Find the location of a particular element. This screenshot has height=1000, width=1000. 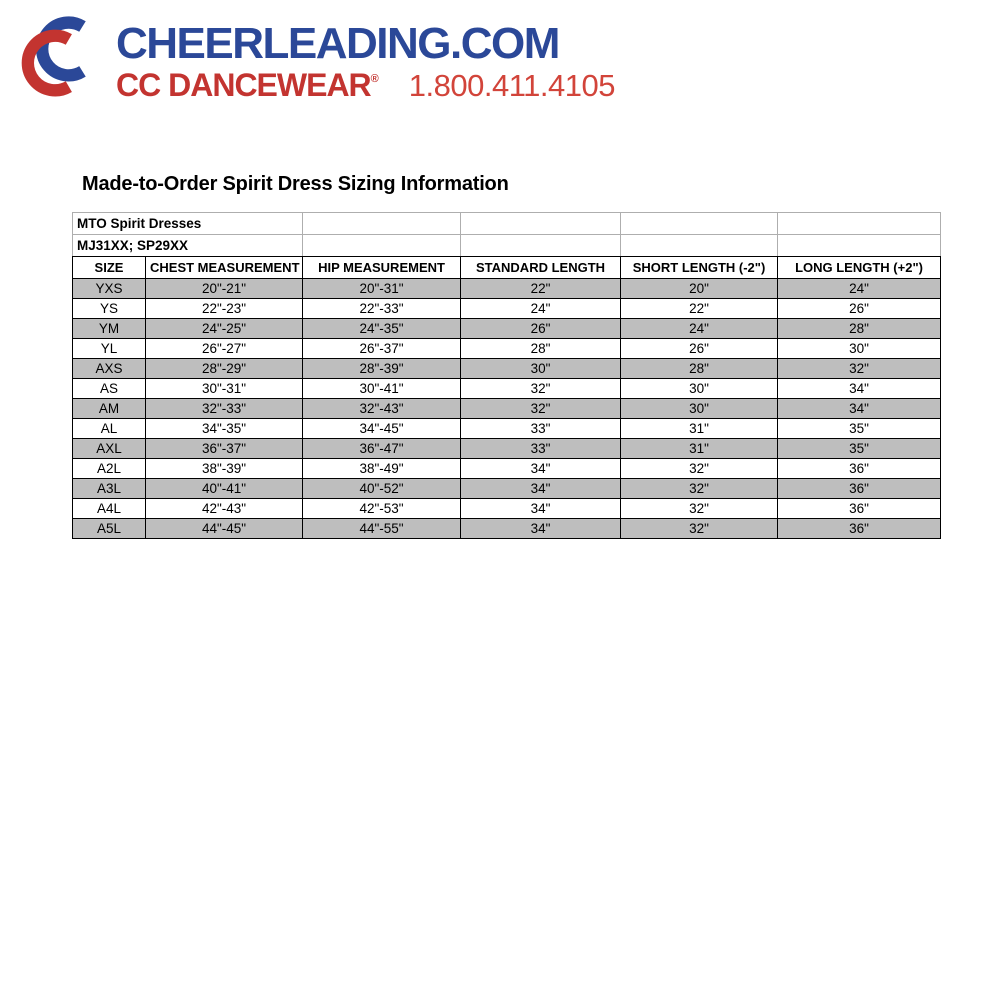

collection-name-cell: MTO Spirit Dresses is located at coordinates (187, 223).